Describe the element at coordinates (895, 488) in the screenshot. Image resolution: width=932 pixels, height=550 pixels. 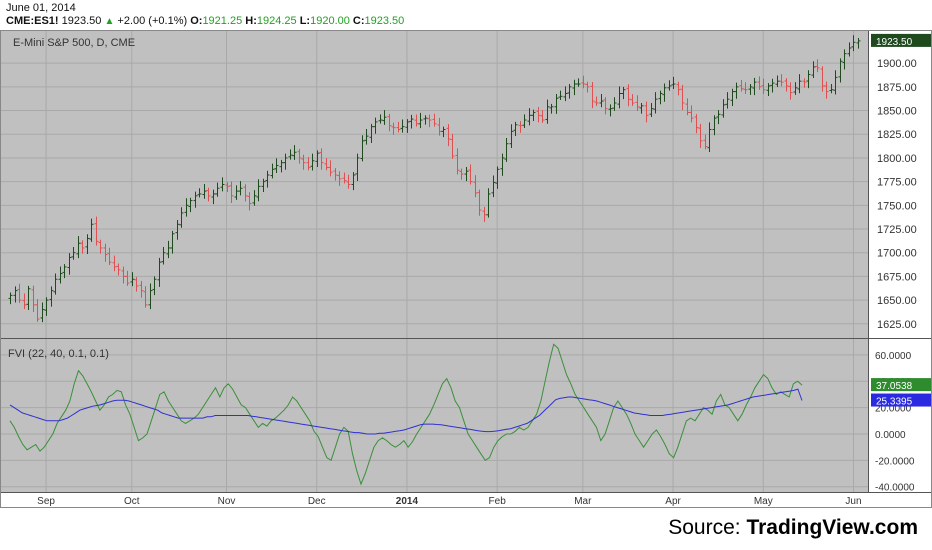
I see `fvi-tick-label: -40.0000` at that location.